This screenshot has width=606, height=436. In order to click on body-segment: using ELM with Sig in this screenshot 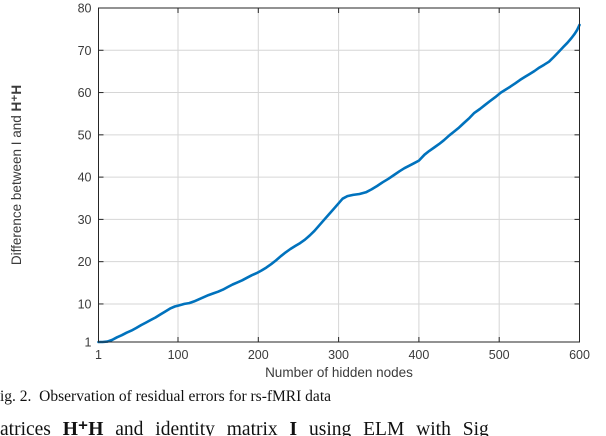, I will do `click(393, 427)`.